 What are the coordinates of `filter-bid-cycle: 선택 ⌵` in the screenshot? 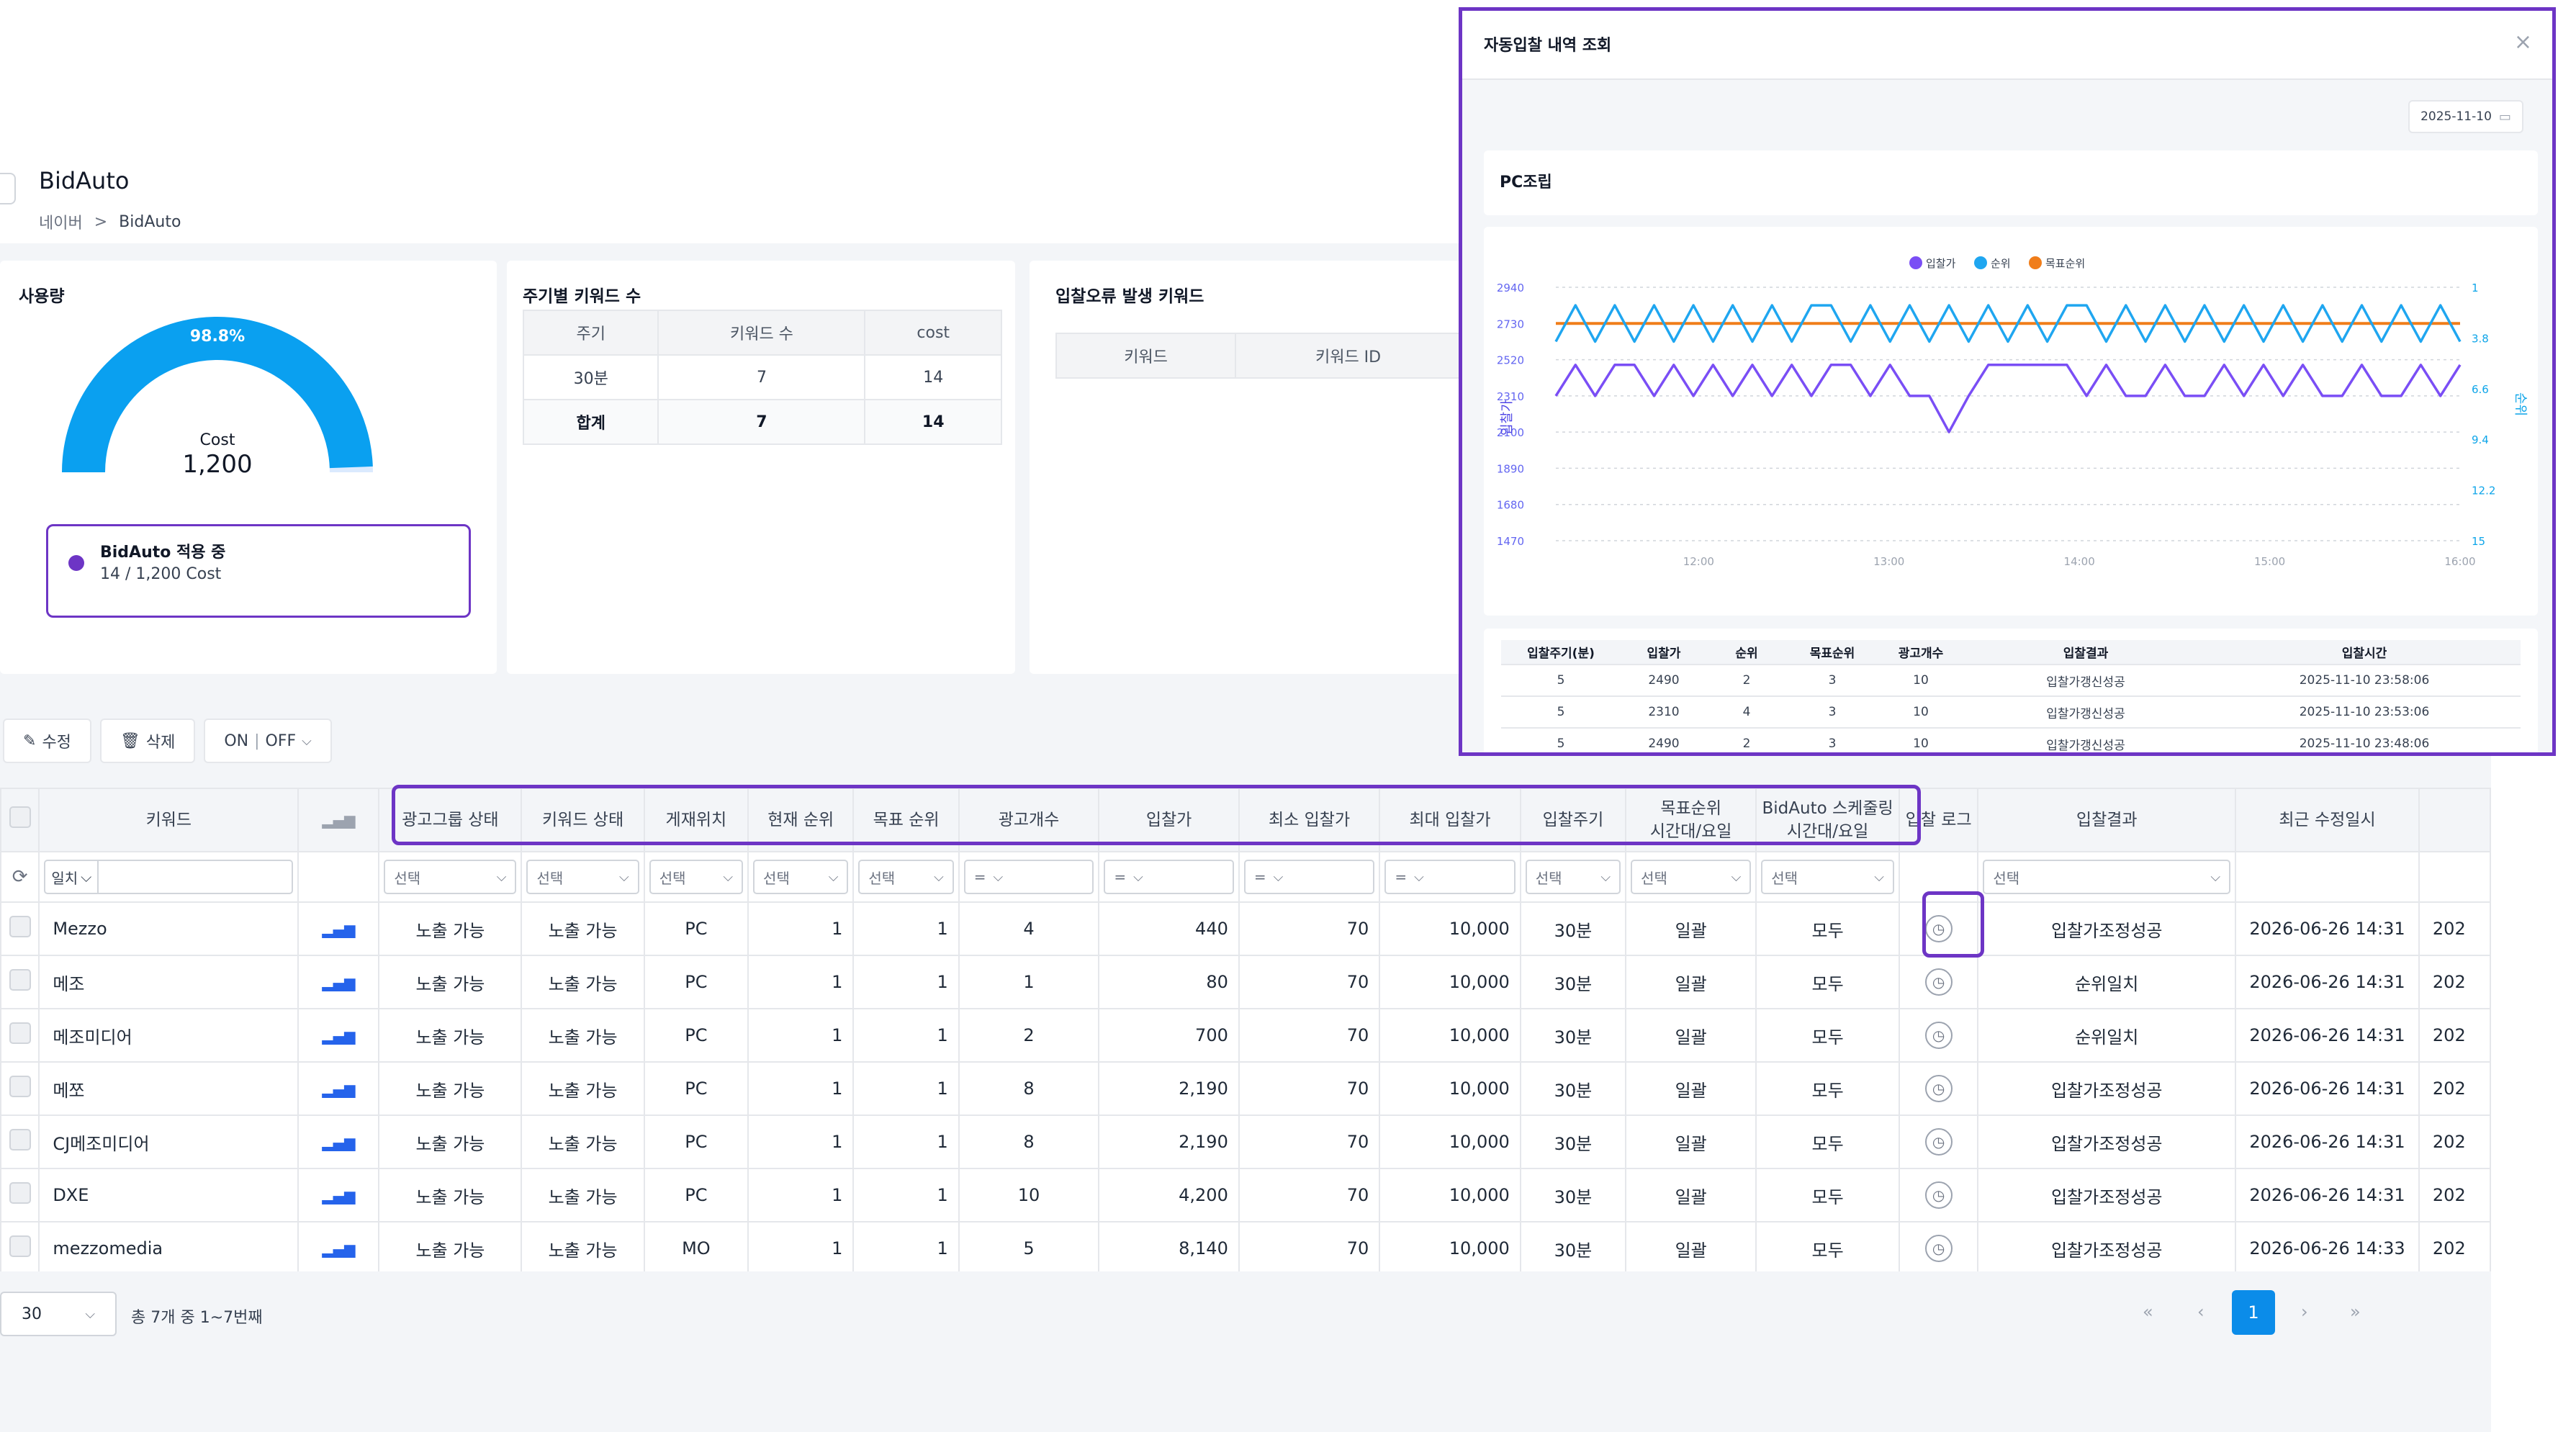 It's located at (1573, 877).